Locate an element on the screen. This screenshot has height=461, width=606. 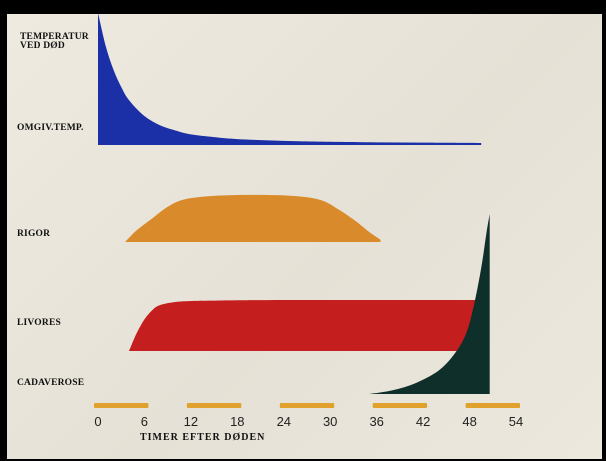
x-axis-title: TIMER EFTER DØDEN is located at coordinates (202, 437).